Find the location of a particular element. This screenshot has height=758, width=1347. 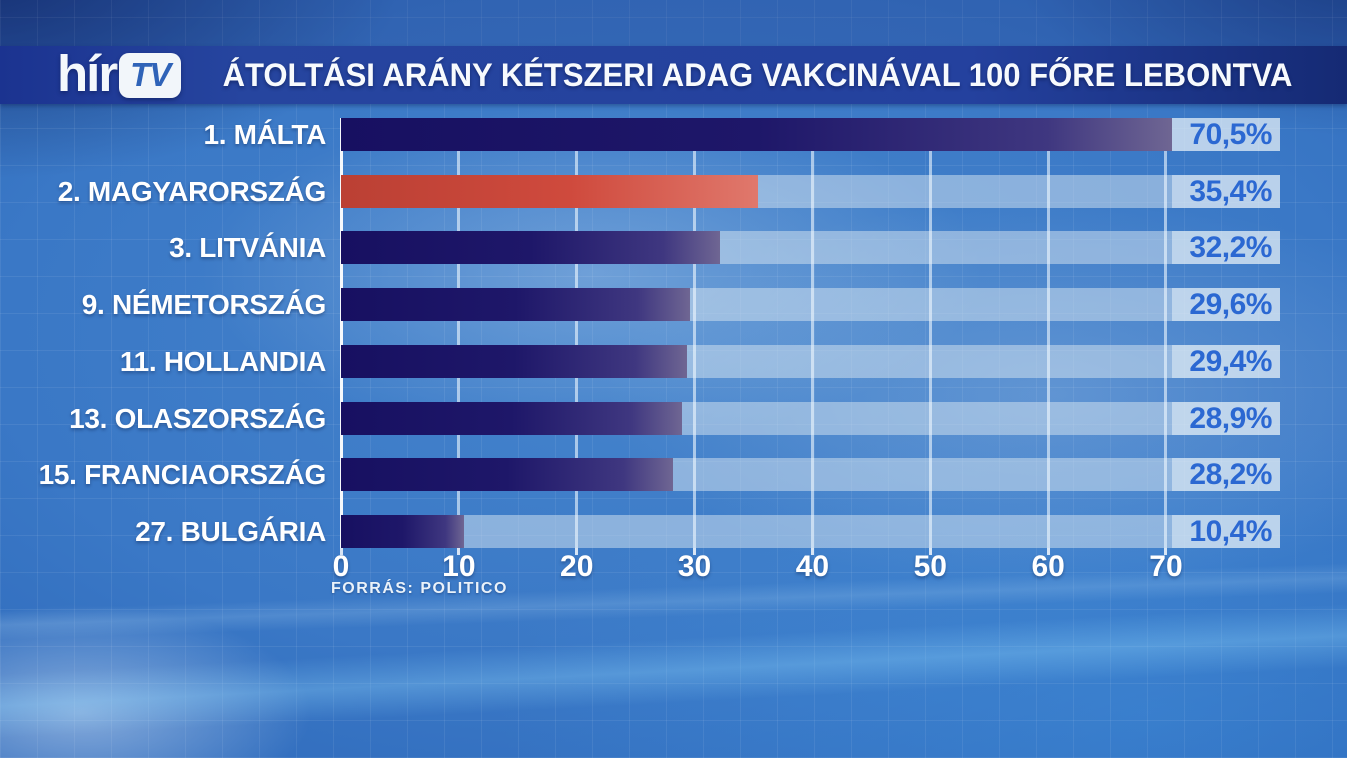

category-label: 13. OLASZORSZÁG is located at coordinates (197, 418).